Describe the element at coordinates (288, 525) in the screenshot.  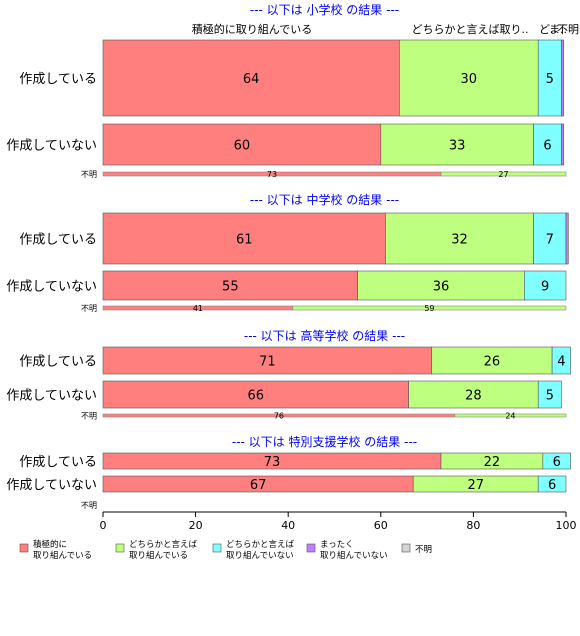
I see `x-tick-label: 40` at that location.